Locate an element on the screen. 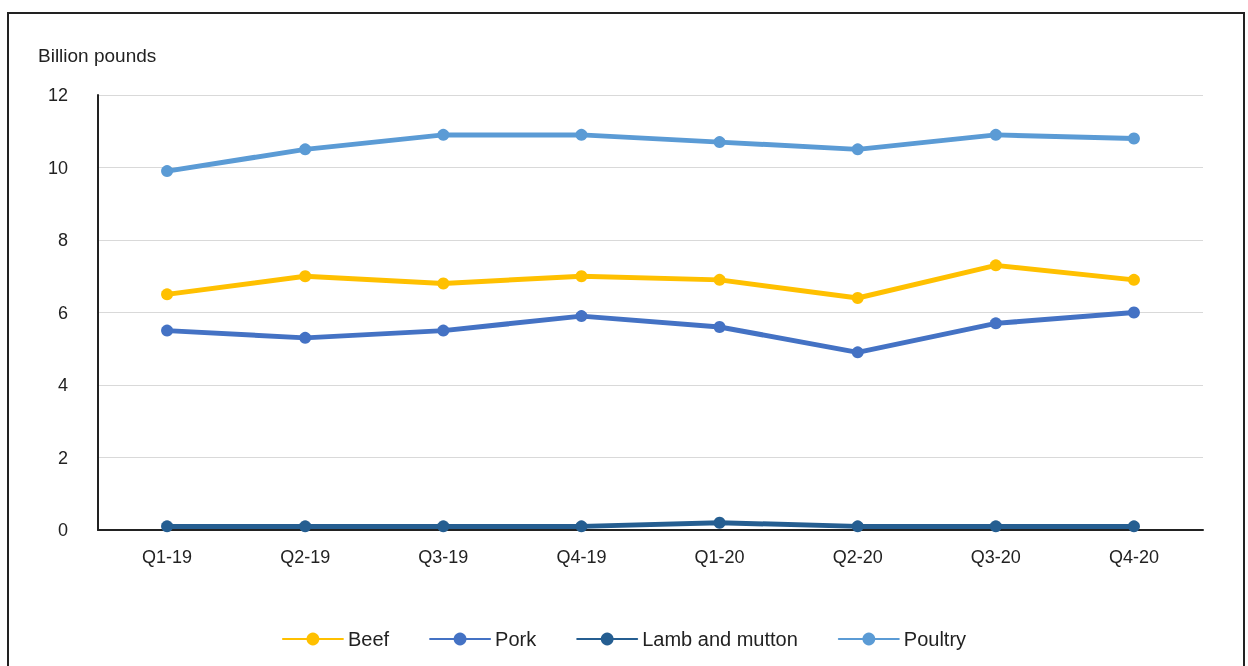  y-tick-label: 0 is located at coordinates (62, 530).